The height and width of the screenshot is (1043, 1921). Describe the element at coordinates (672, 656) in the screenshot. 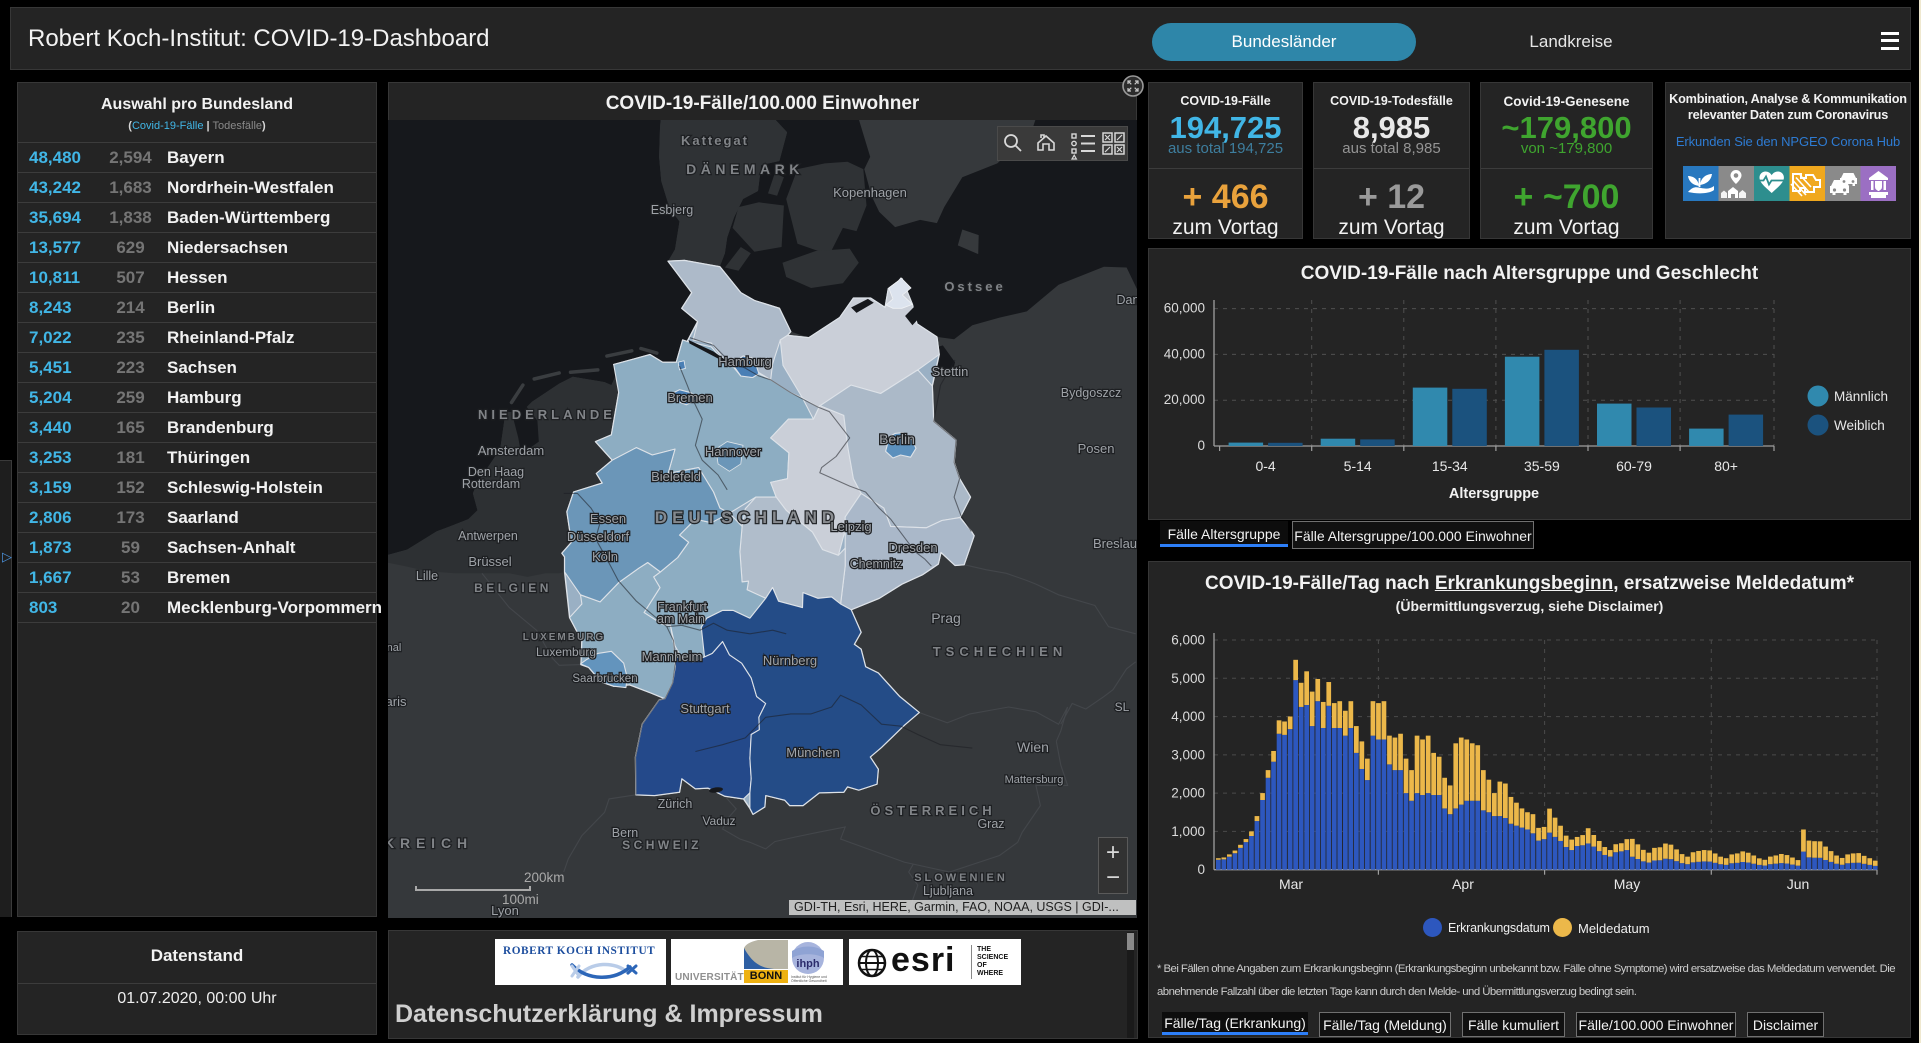

I see `svg-text: Mannheim` at that location.